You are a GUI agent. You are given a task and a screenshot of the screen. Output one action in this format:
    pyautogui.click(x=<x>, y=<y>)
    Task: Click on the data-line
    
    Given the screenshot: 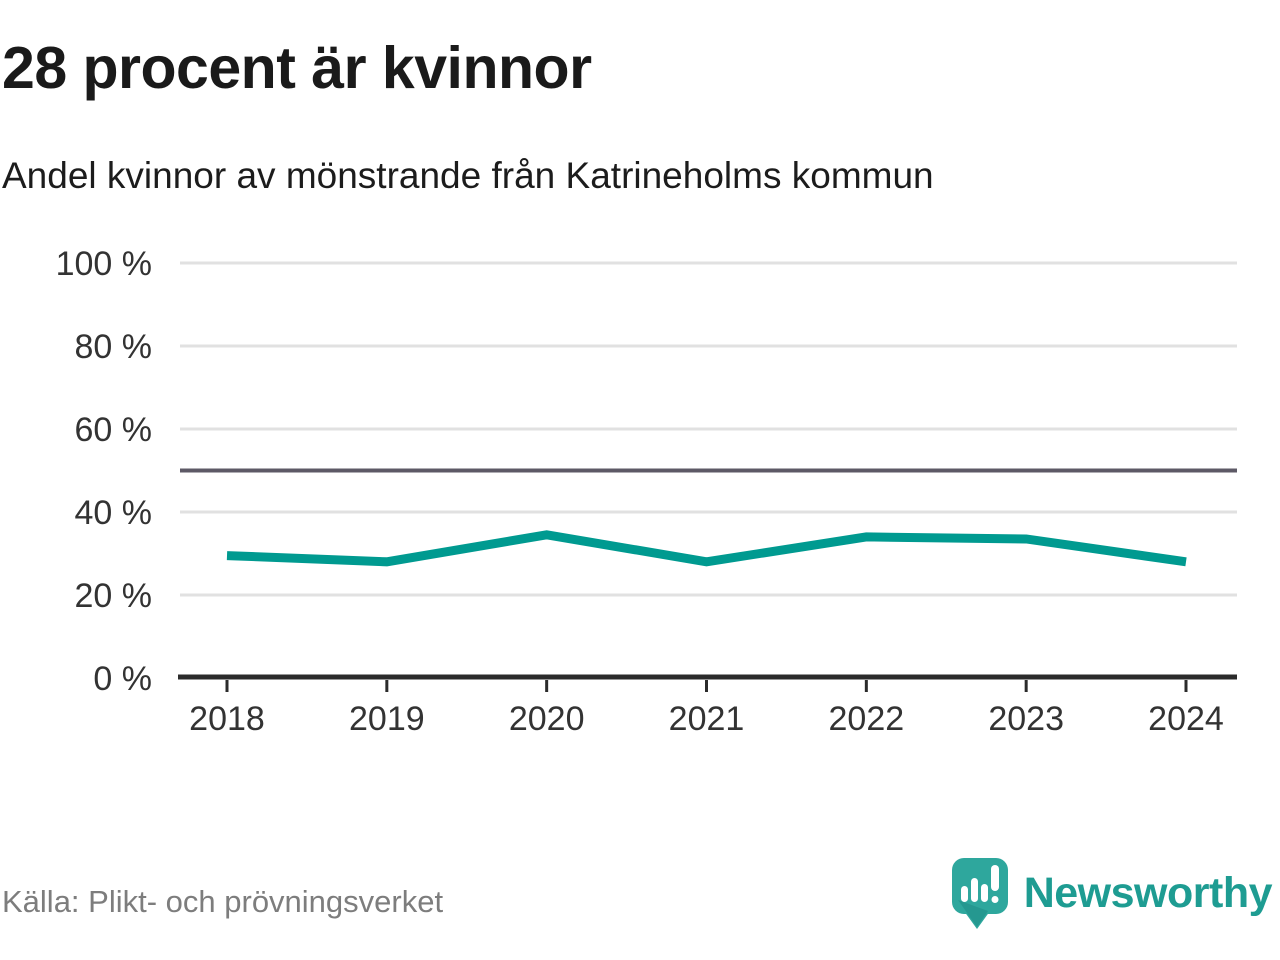 What is the action you would take?
    pyautogui.click(x=706, y=548)
    